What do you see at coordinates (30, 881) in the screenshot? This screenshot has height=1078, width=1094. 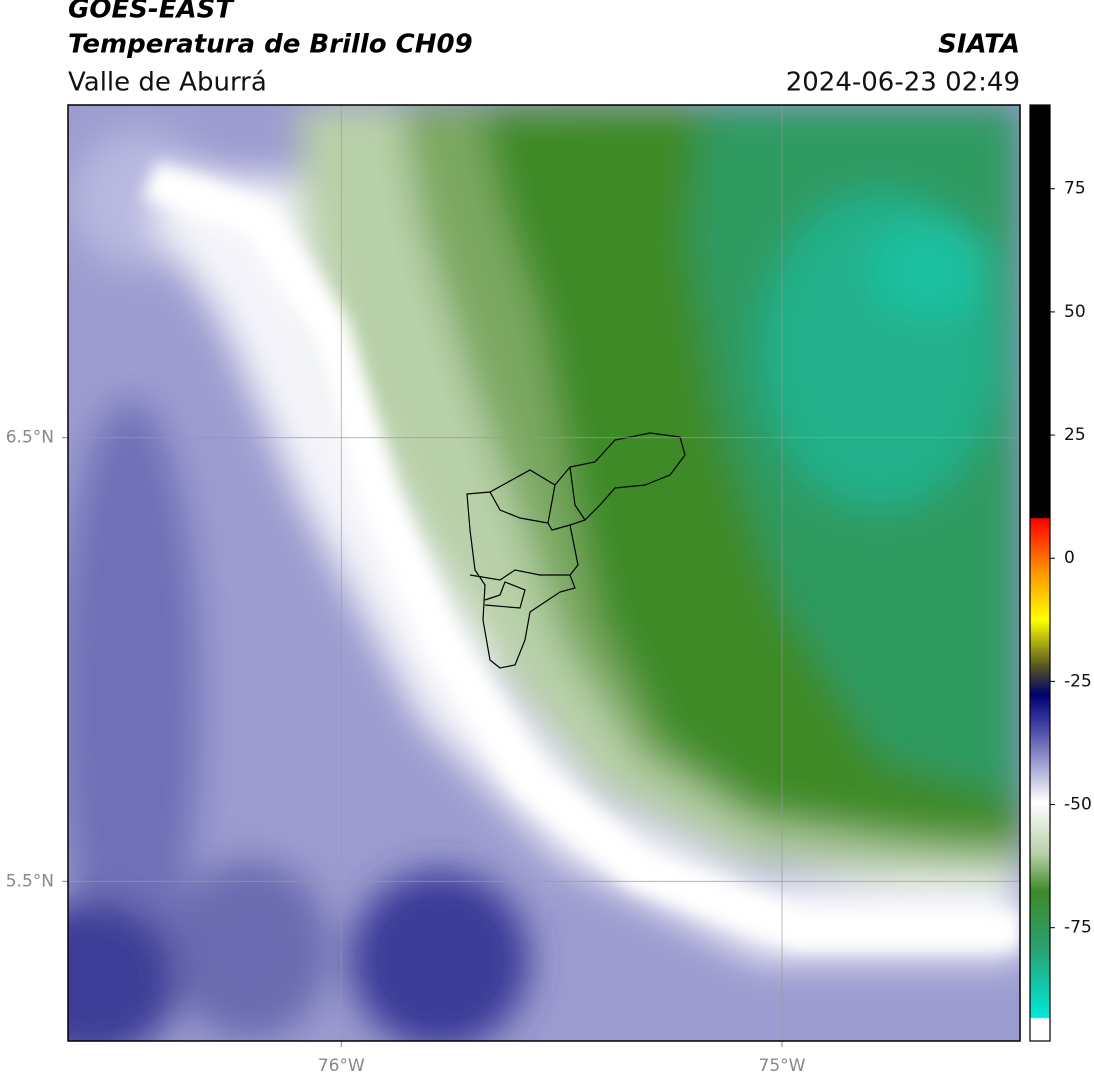 I see `lat-tick-label: 5.5°N` at bounding box center [30, 881].